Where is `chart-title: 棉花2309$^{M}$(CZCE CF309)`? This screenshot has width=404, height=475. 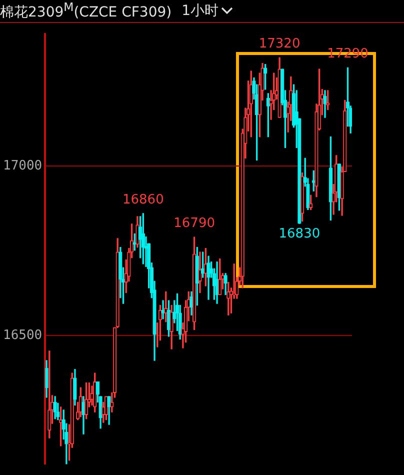 chart-title: 棉花2309$^{M}$(CZCE CF309) is located at coordinates (86, 11).